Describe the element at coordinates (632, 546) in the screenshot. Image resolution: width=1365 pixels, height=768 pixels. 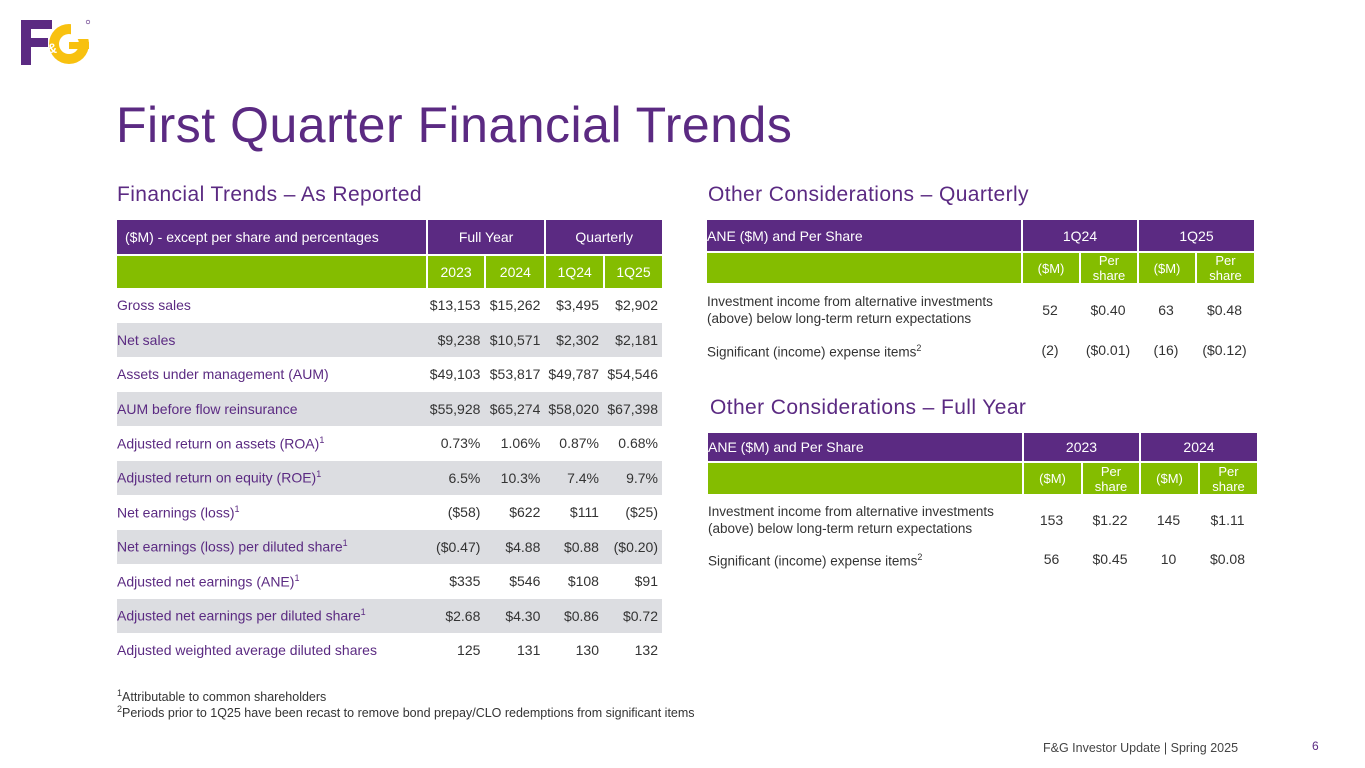
I see `cell-value: ($0.20)` at that location.